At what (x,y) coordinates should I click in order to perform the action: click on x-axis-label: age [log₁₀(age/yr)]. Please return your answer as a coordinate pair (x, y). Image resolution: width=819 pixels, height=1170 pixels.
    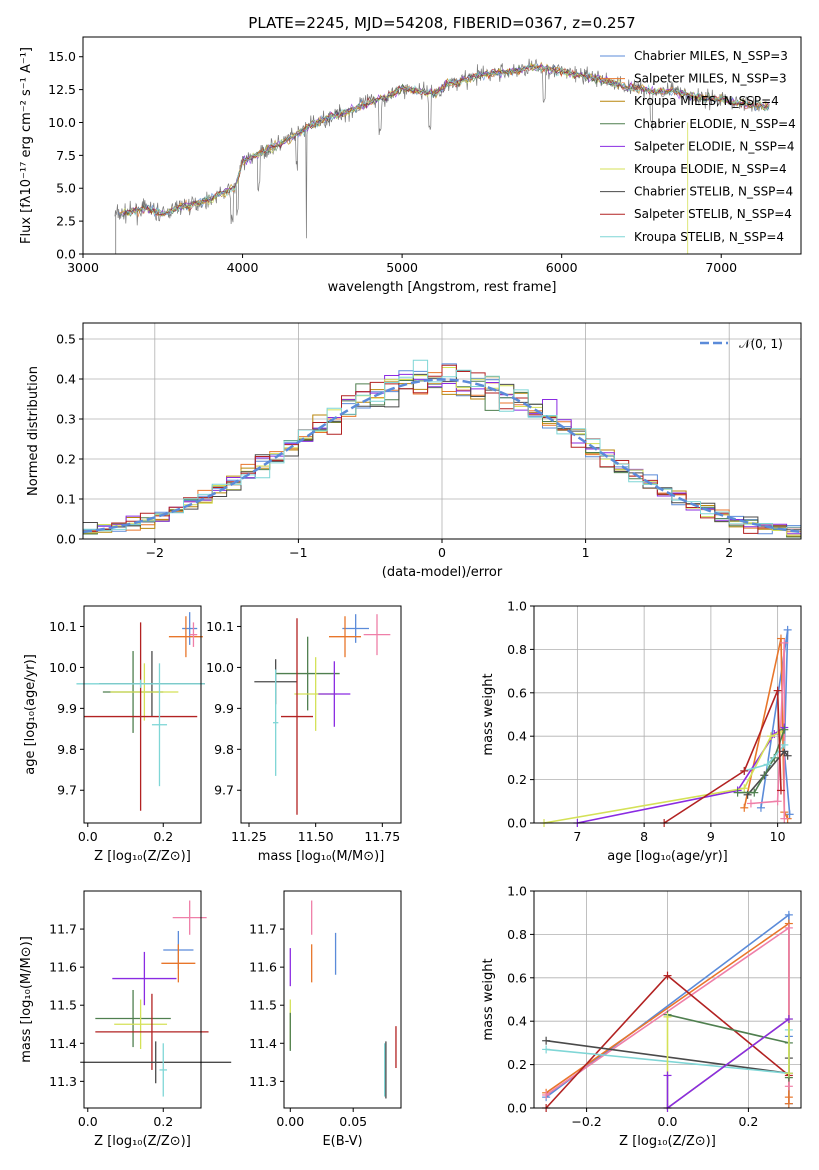
    Looking at the image, I should click on (667, 856).